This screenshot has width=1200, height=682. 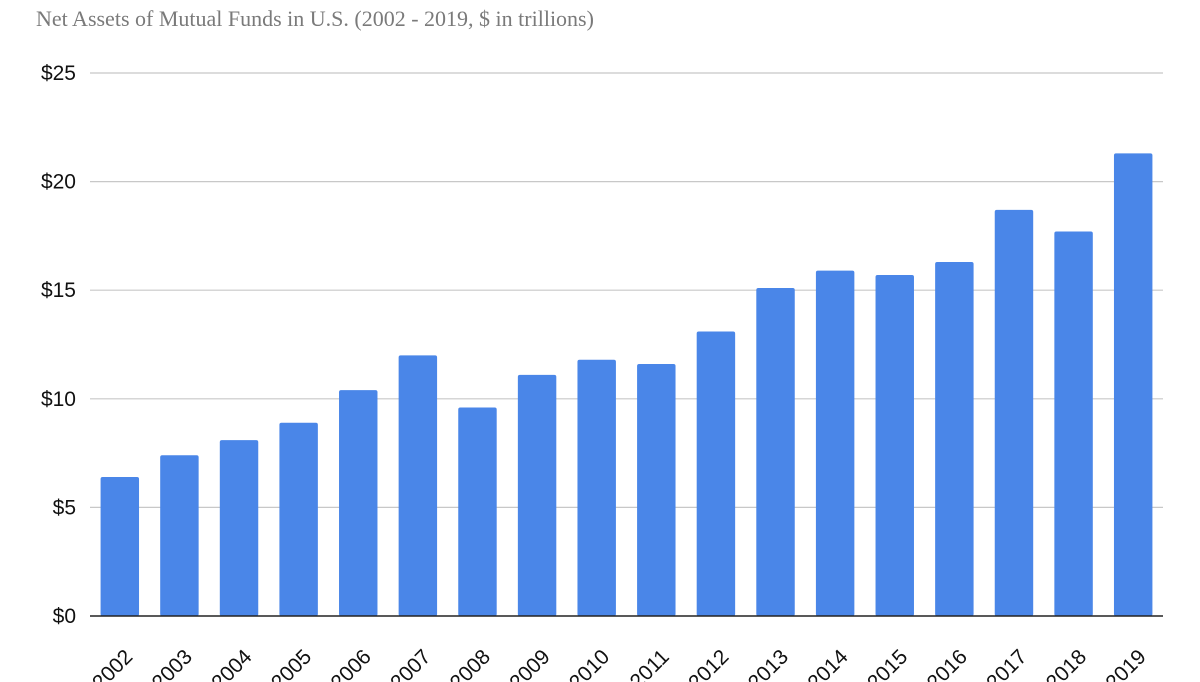 What do you see at coordinates (716, 473) in the screenshot?
I see `bar-2012` at bounding box center [716, 473].